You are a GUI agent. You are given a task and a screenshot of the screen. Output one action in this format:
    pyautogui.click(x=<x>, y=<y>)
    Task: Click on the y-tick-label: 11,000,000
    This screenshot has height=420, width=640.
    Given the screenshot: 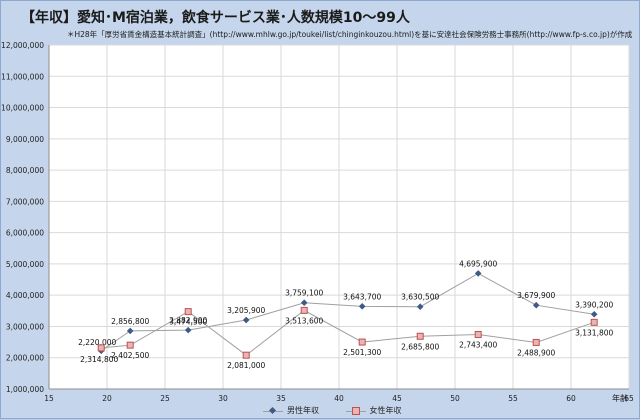 What is the action you would take?
    pyautogui.click(x=22, y=76)
    